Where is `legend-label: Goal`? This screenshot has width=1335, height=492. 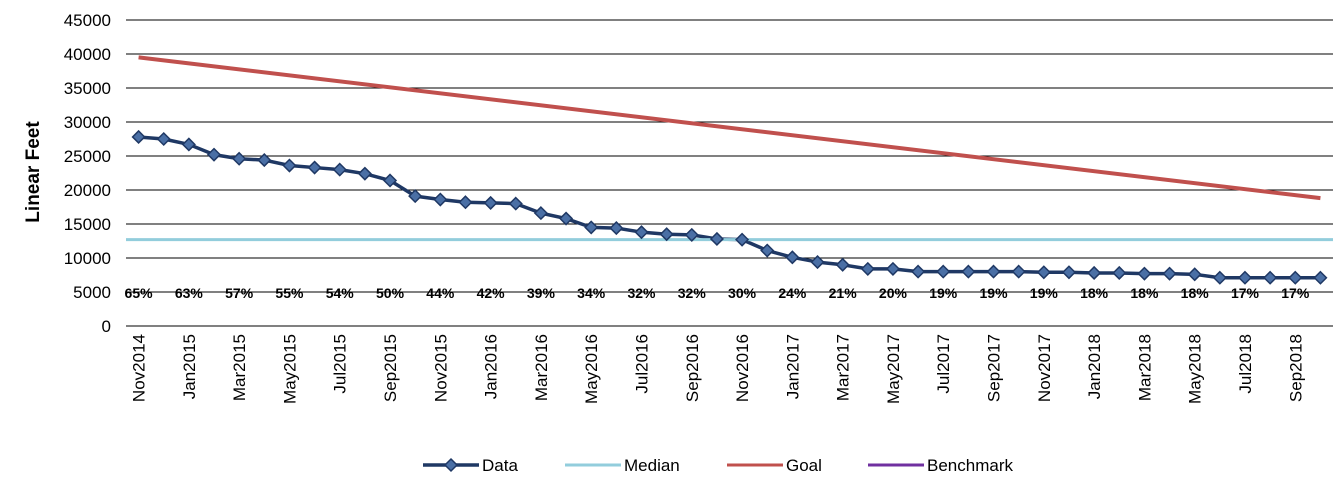
legend-label: Goal is located at coordinates (804, 465).